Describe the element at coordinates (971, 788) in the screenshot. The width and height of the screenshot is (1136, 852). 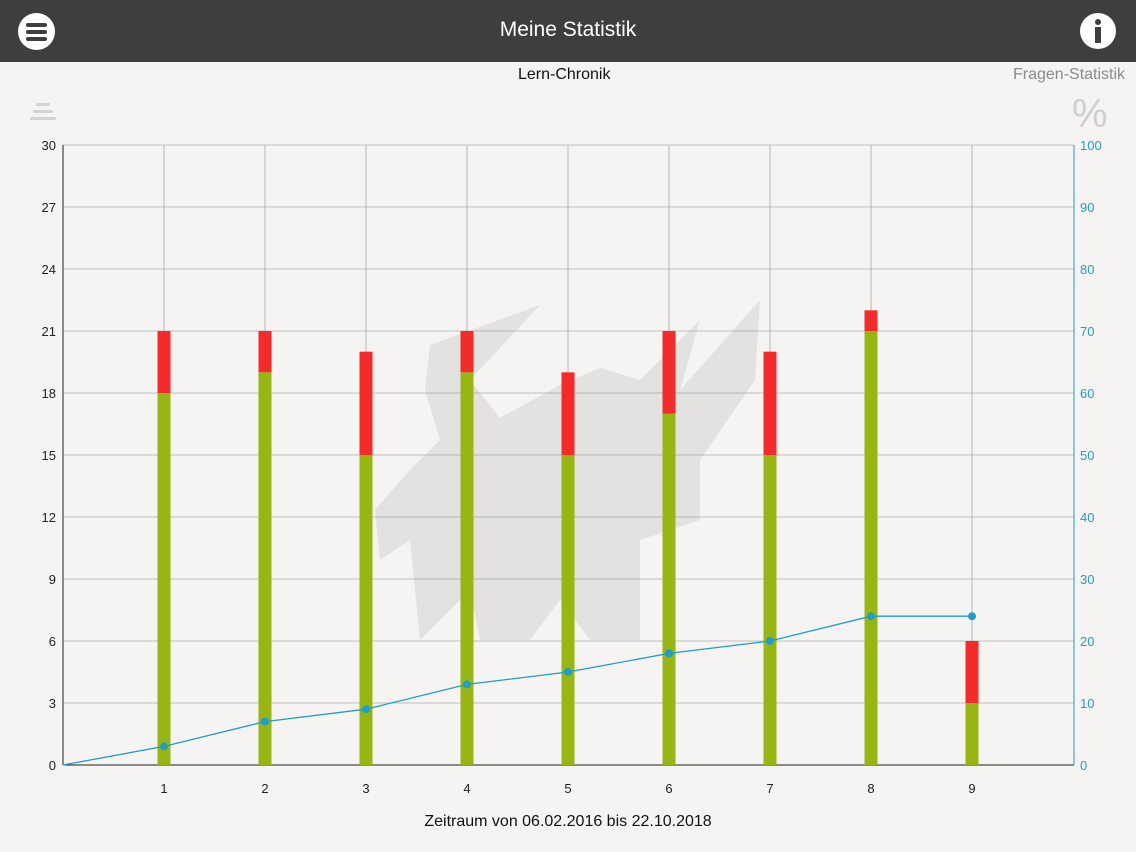
I see `x-tick-label: 9` at that location.